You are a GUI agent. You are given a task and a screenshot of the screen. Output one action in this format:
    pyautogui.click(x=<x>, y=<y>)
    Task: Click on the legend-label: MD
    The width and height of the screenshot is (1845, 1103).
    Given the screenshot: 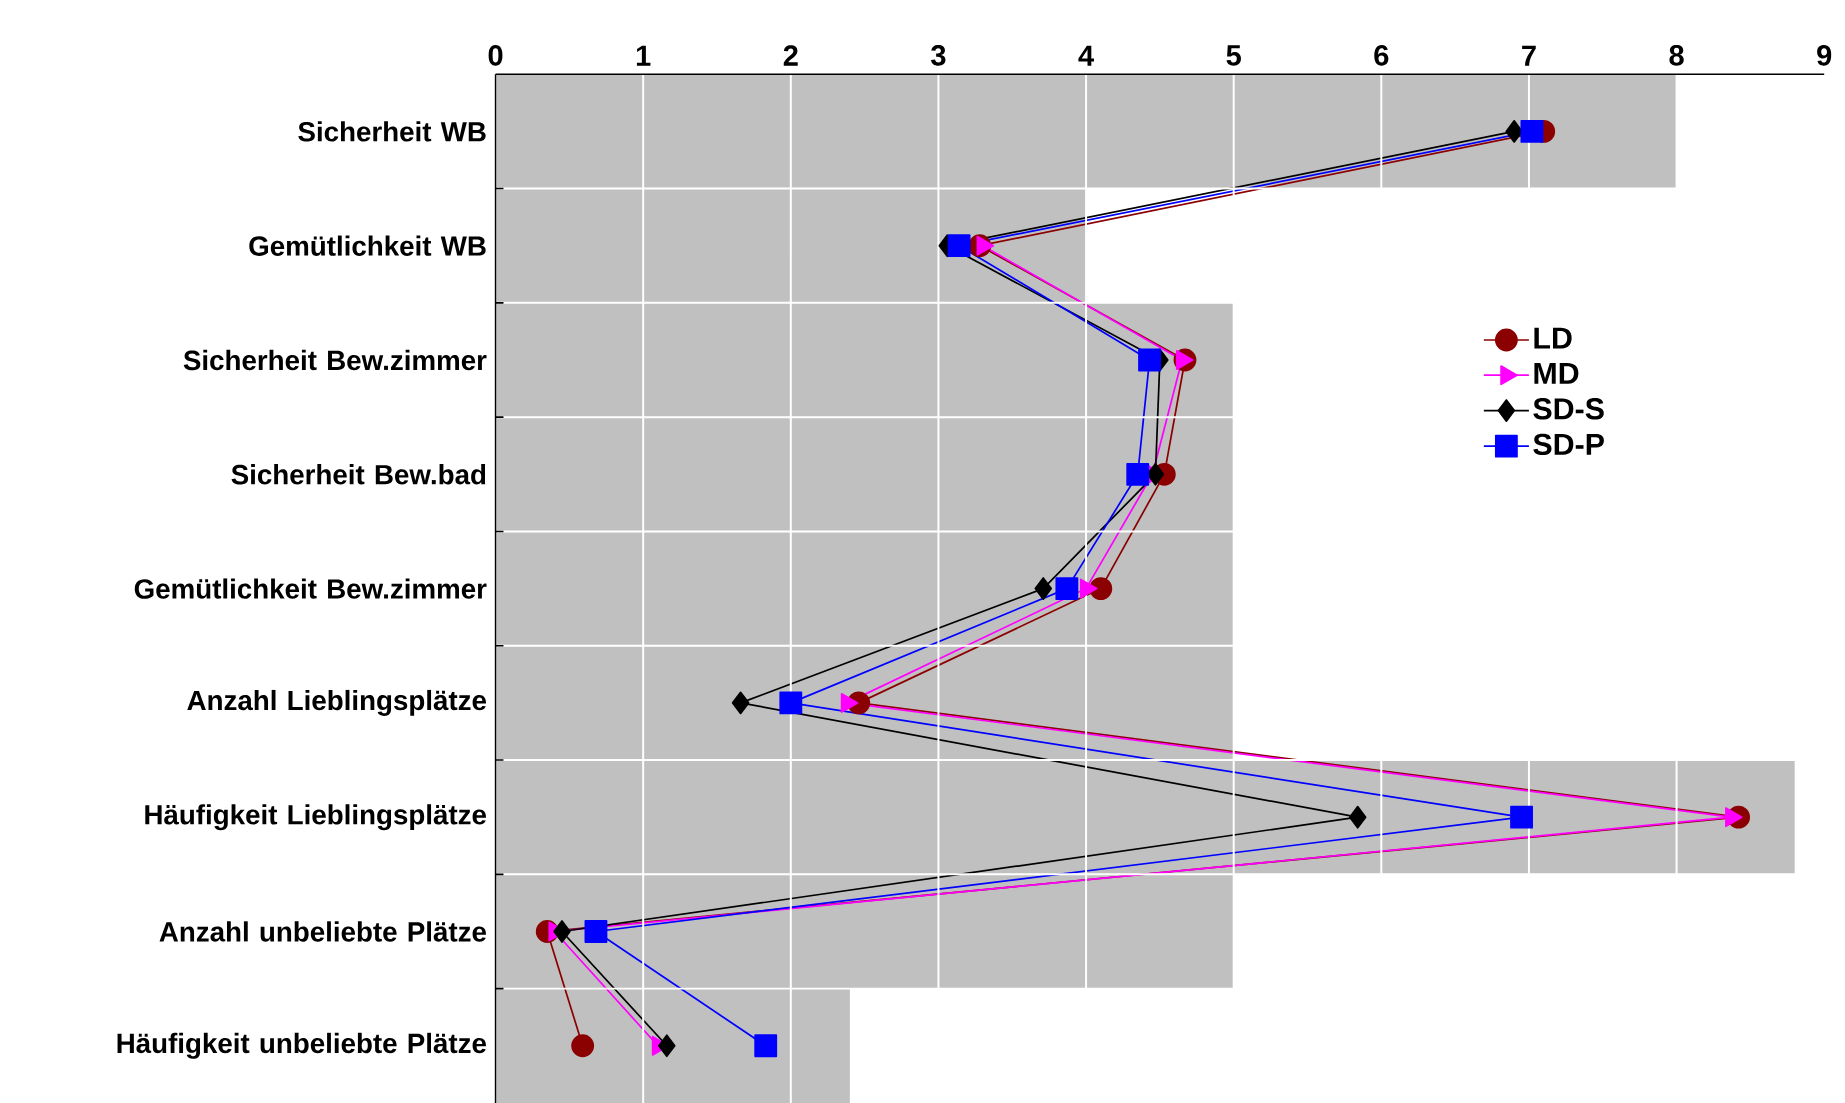 What is the action you would take?
    pyautogui.click(x=1556, y=373)
    